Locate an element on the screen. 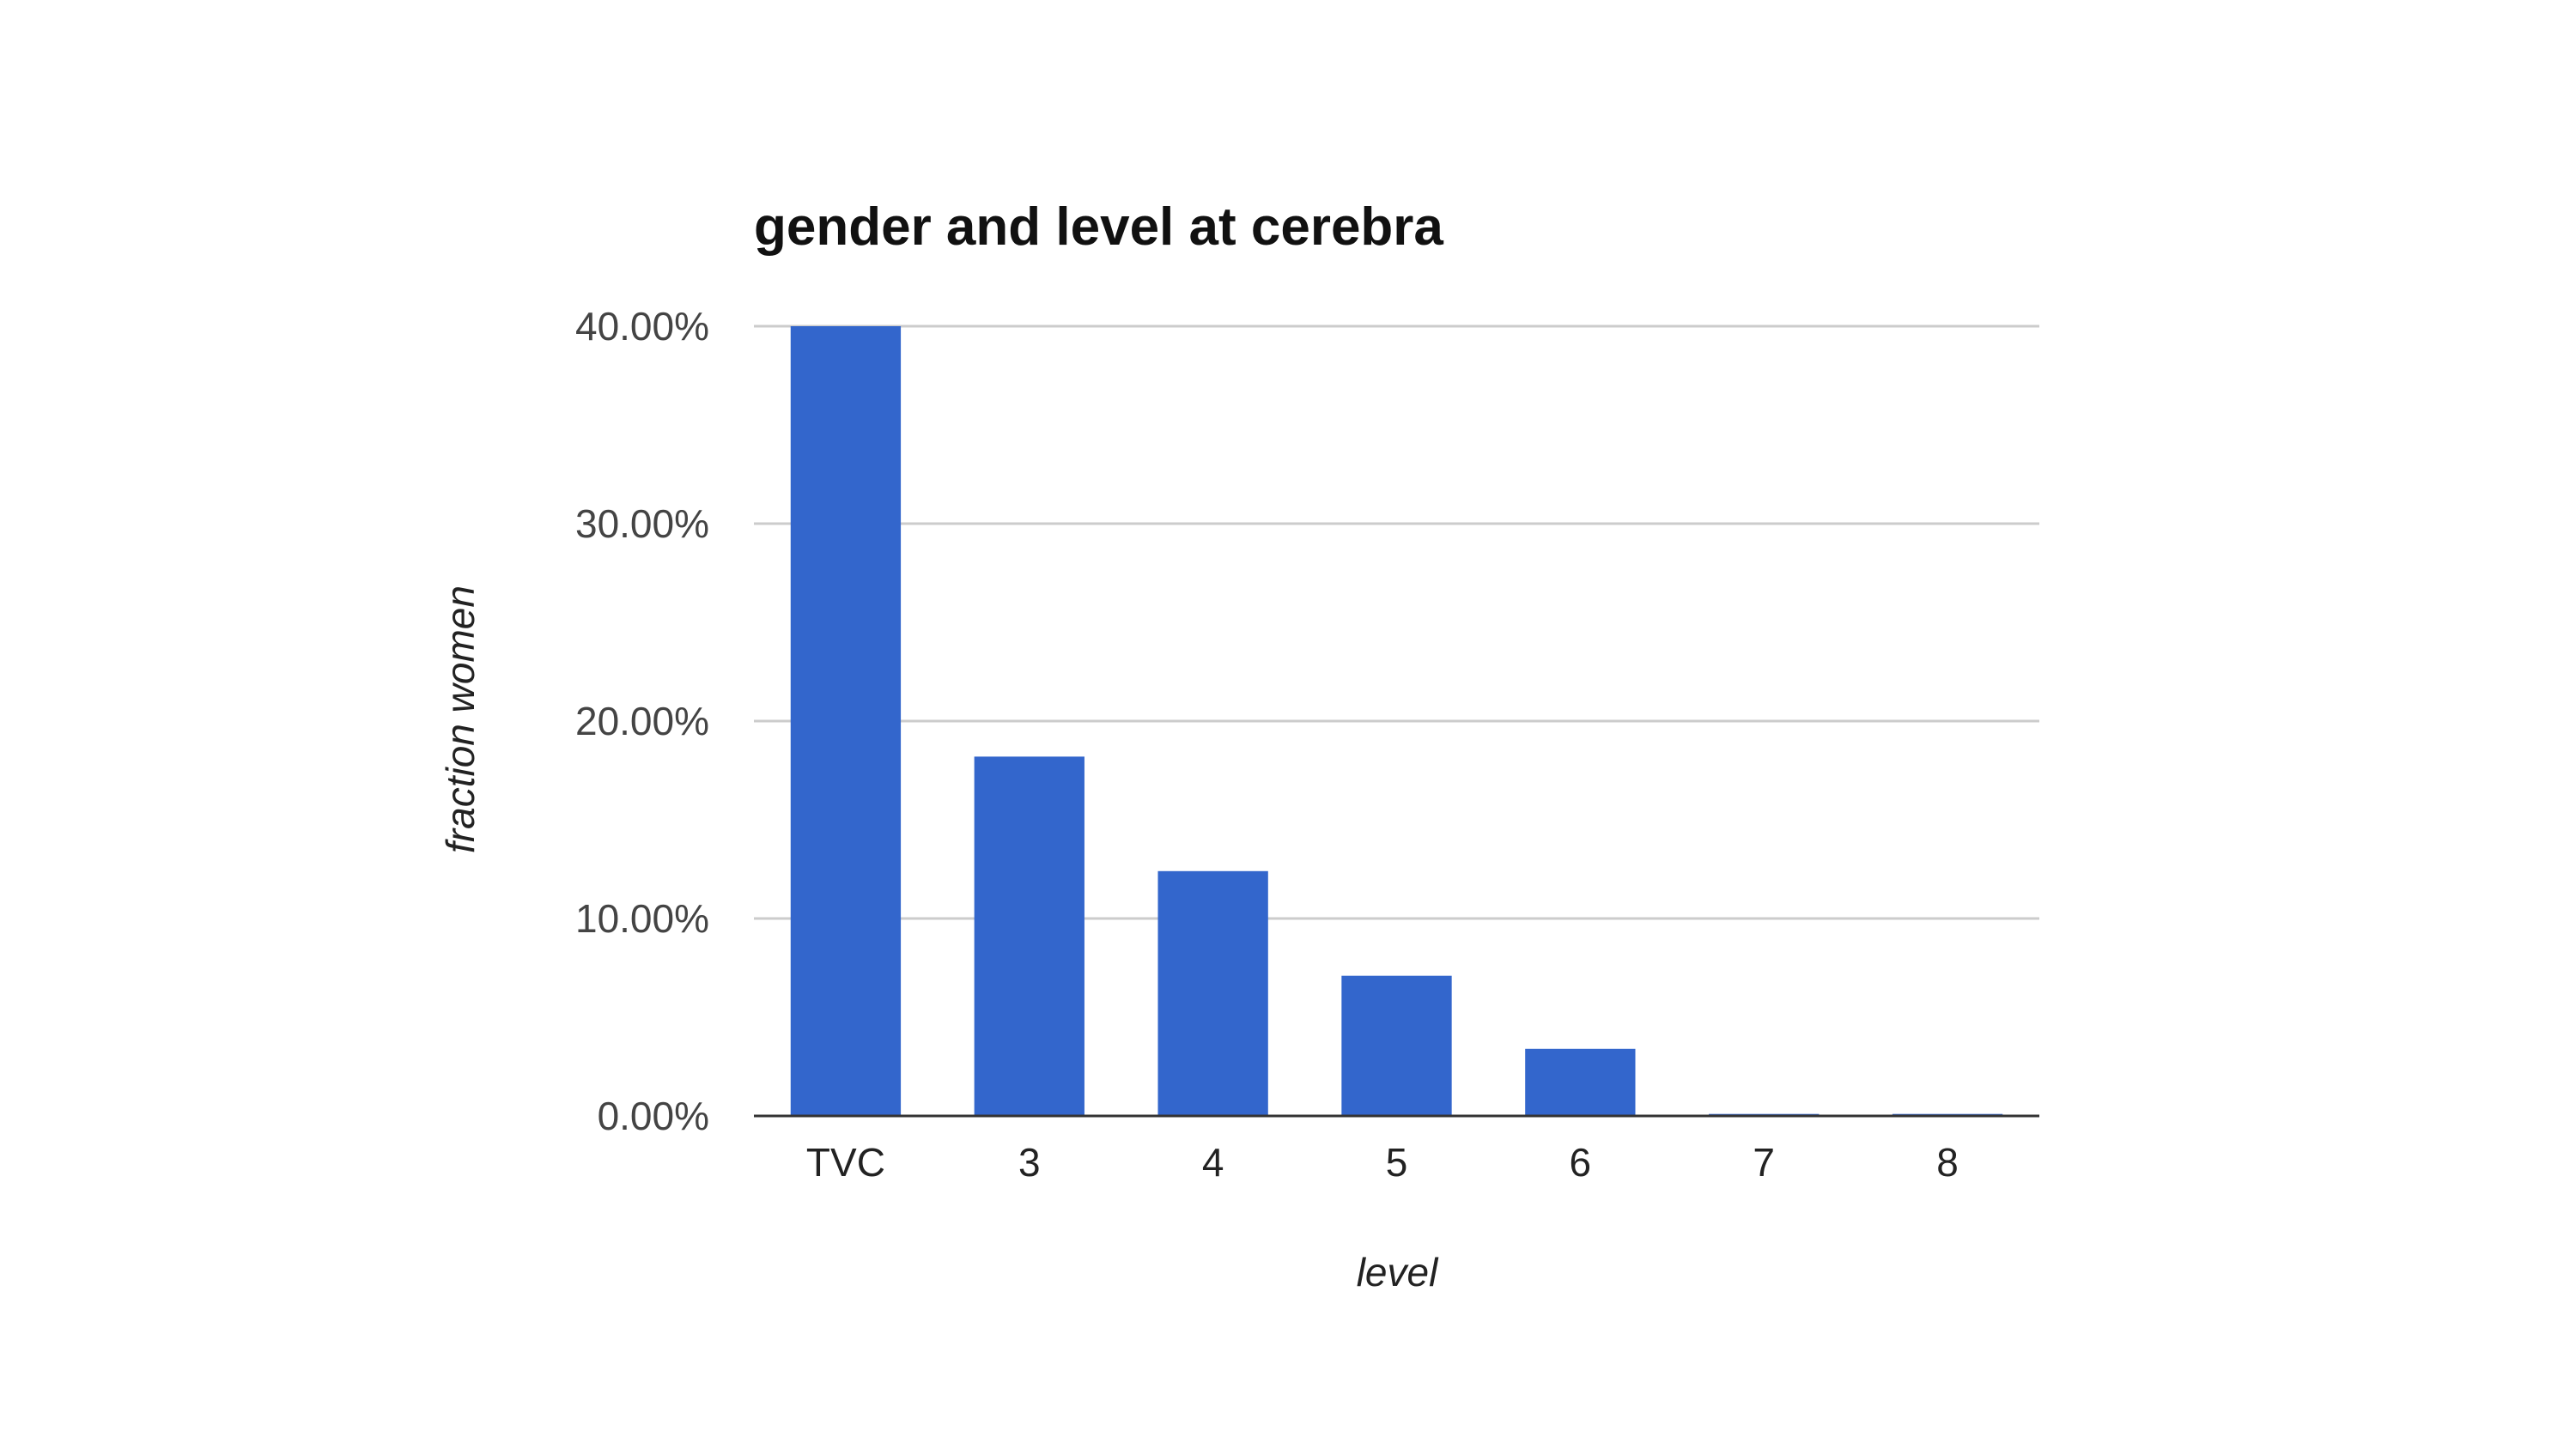 The height and width of the screenshot is (1449, 2576). y-tick-label: 40.00% is located at coordinates (642, 326).